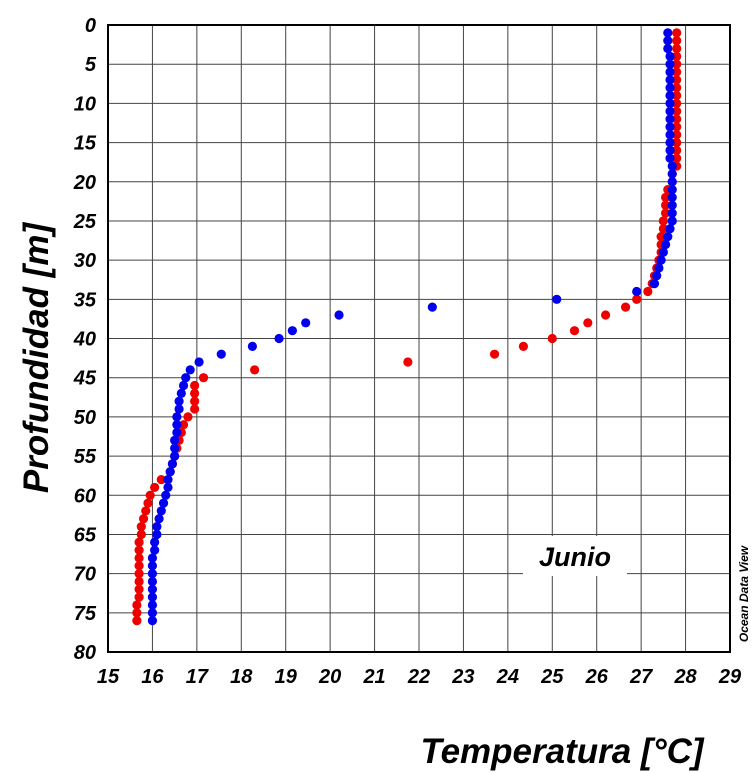 The width and height of the screenshot is (754, 773). I want to click on x-tick-label: 22, so click(418, 677).